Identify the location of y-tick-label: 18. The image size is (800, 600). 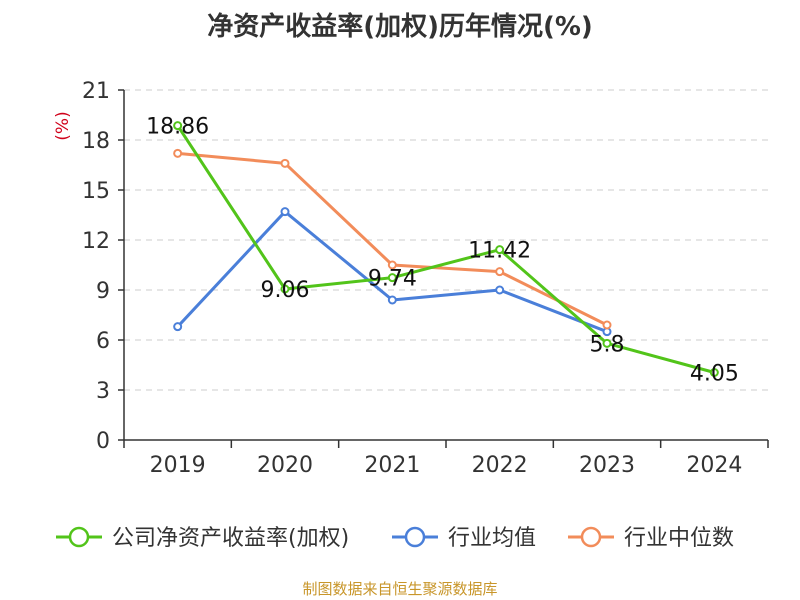
(96, 141).